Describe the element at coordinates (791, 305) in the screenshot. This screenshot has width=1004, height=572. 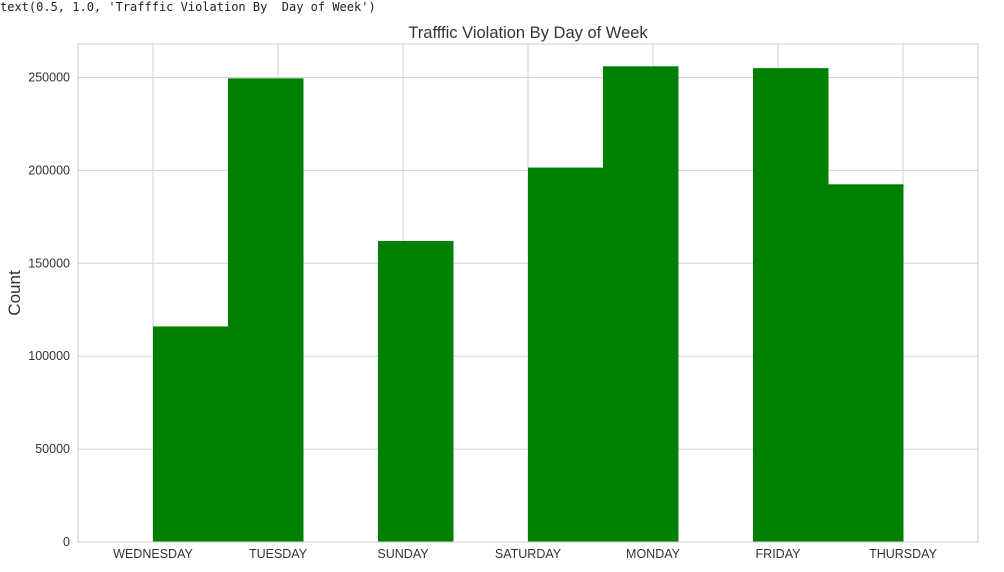
I see `bar-friday` at that location.